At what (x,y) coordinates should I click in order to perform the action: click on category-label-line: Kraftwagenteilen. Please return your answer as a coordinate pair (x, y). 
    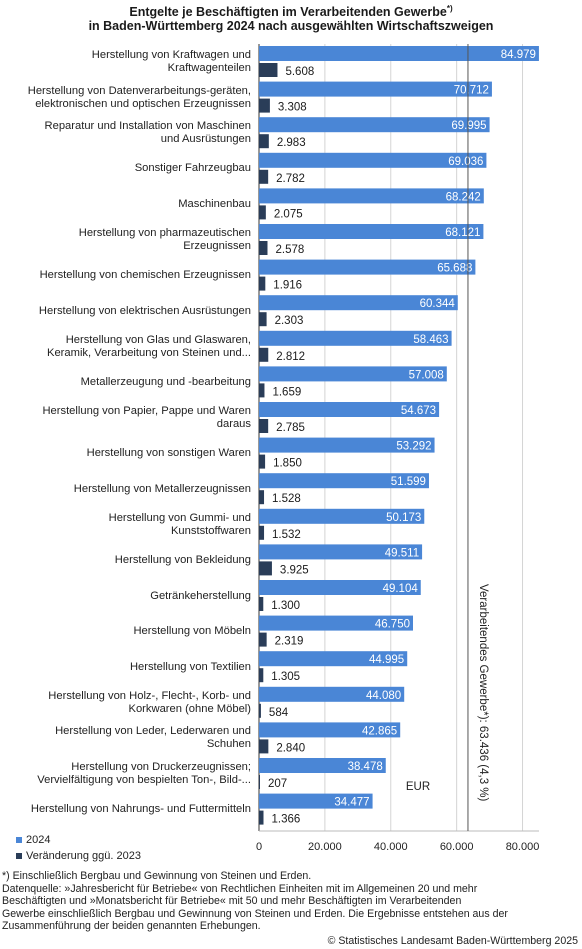
    Looking at the image, I should click on (209, 68).